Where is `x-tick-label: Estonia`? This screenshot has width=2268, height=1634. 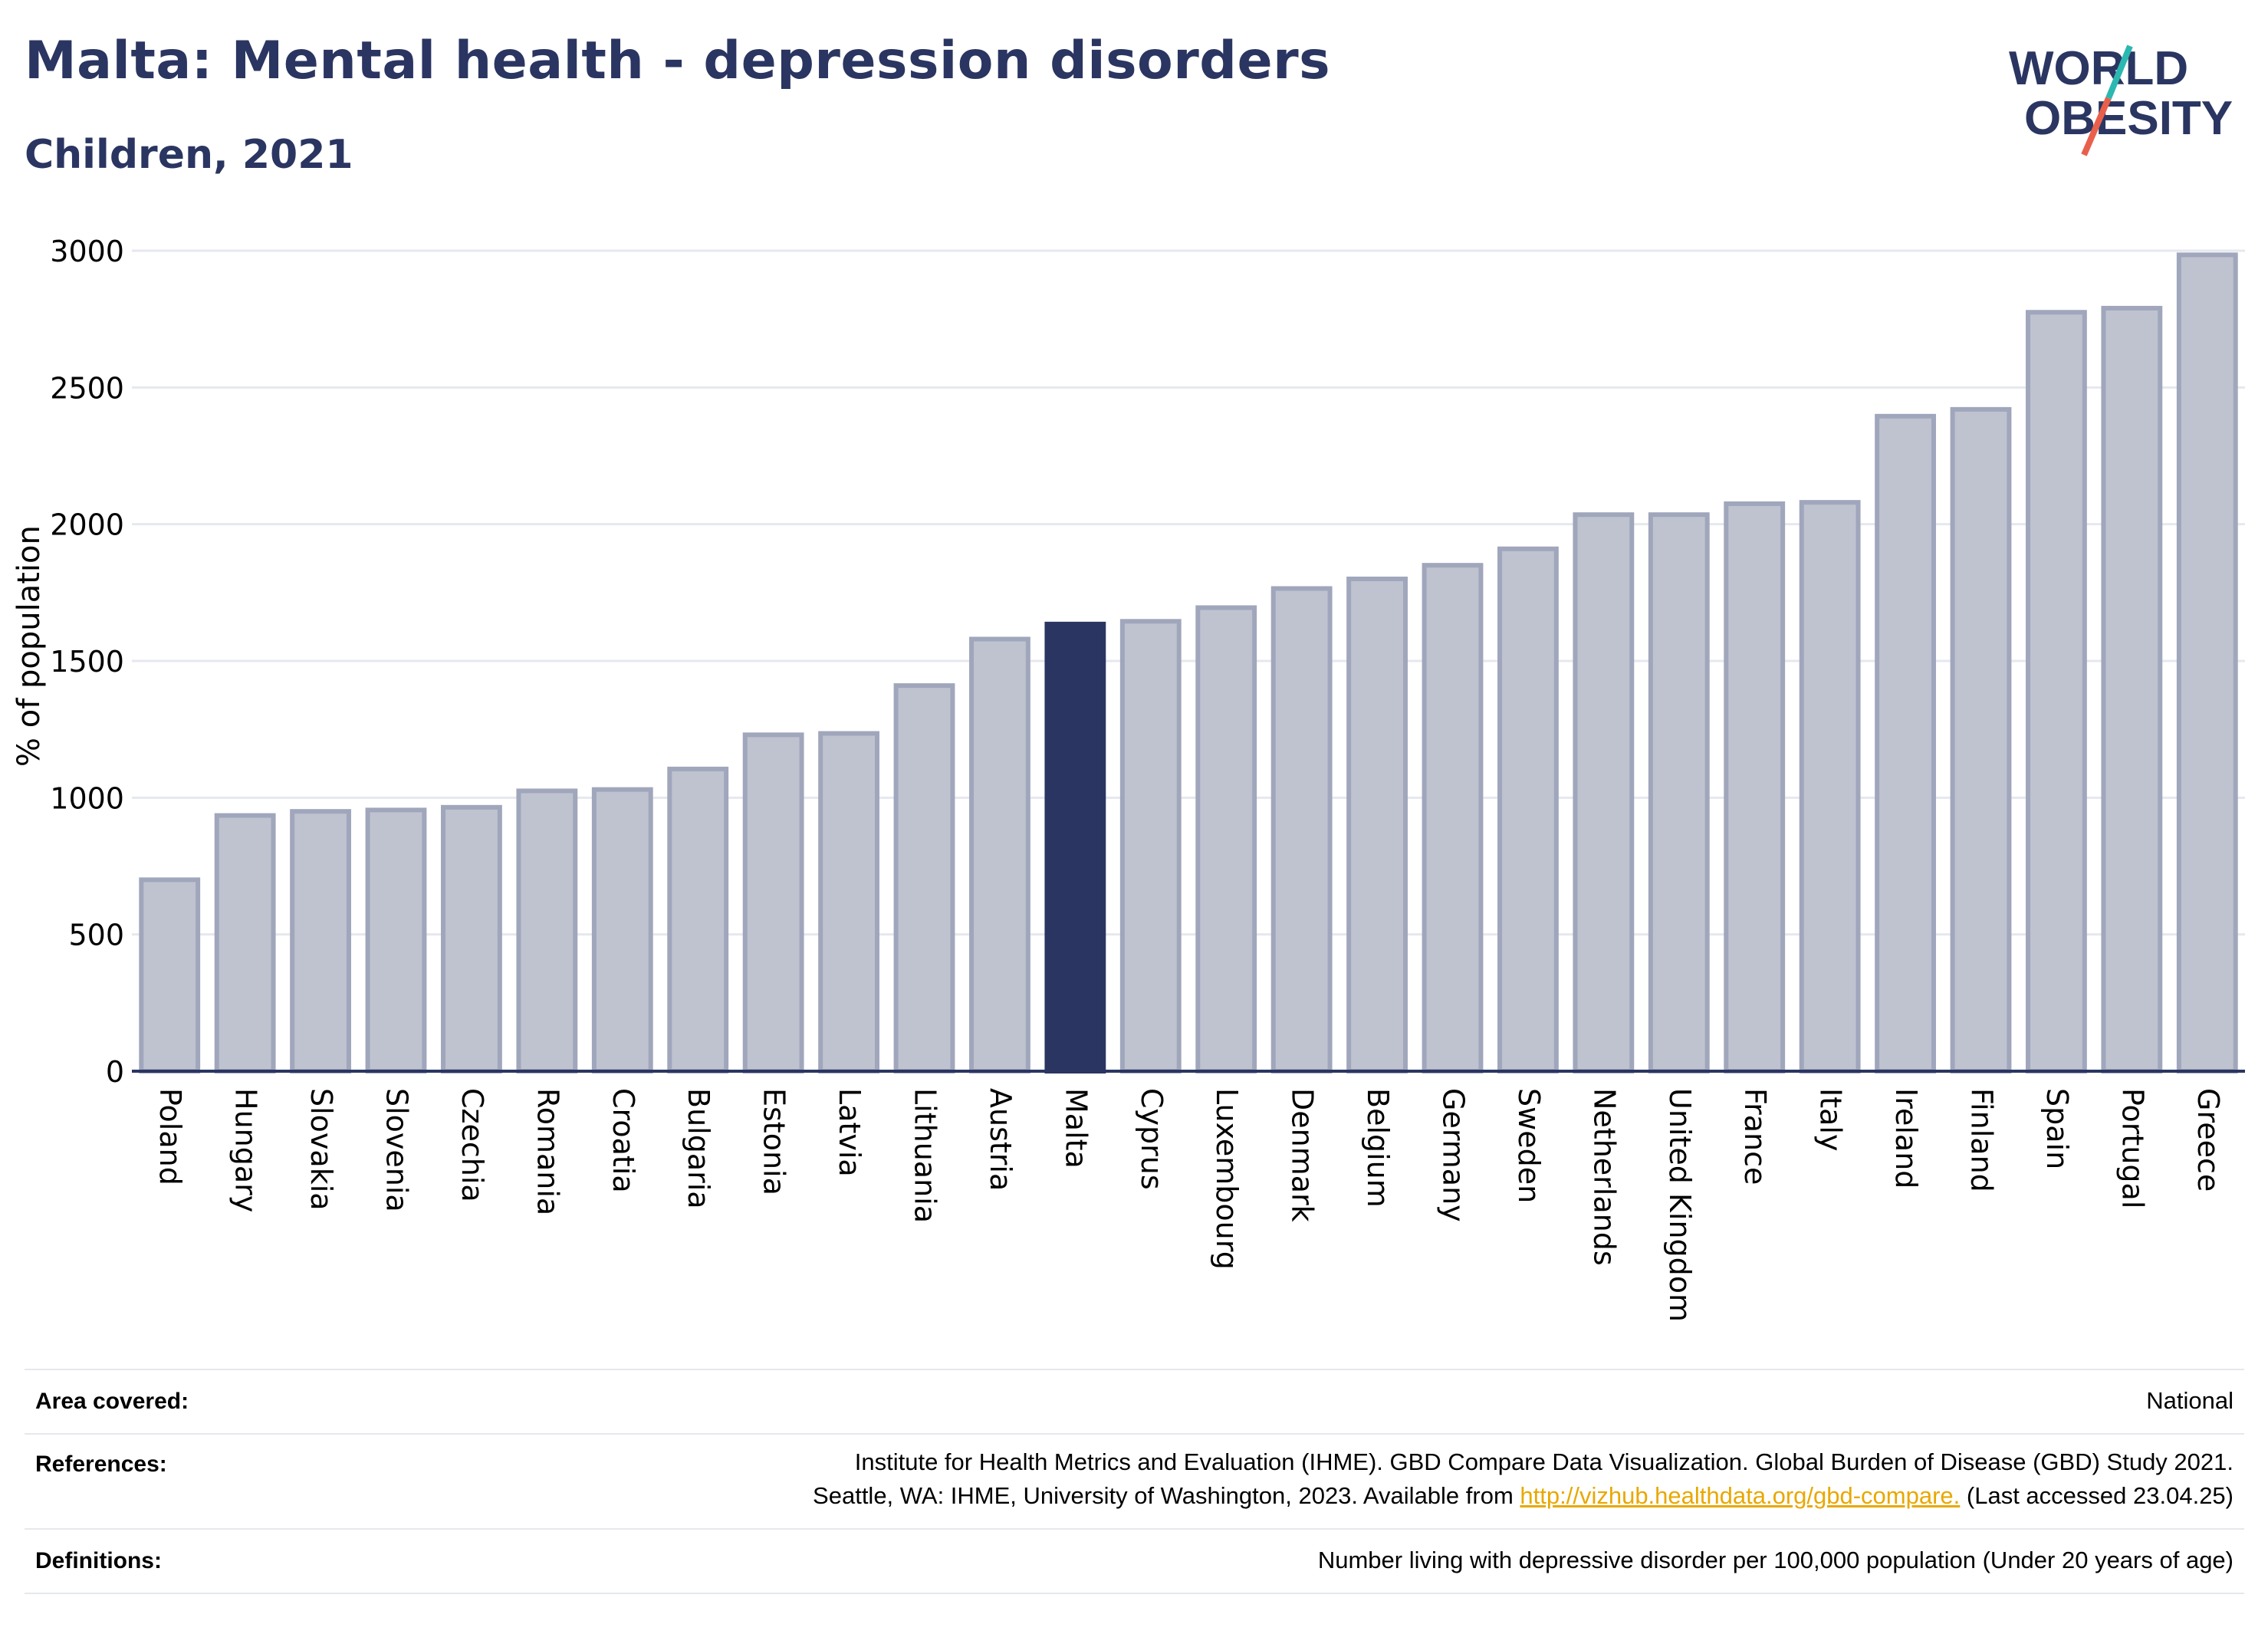
x-tick-label: Estonia is located at coordinates (774, 1142).